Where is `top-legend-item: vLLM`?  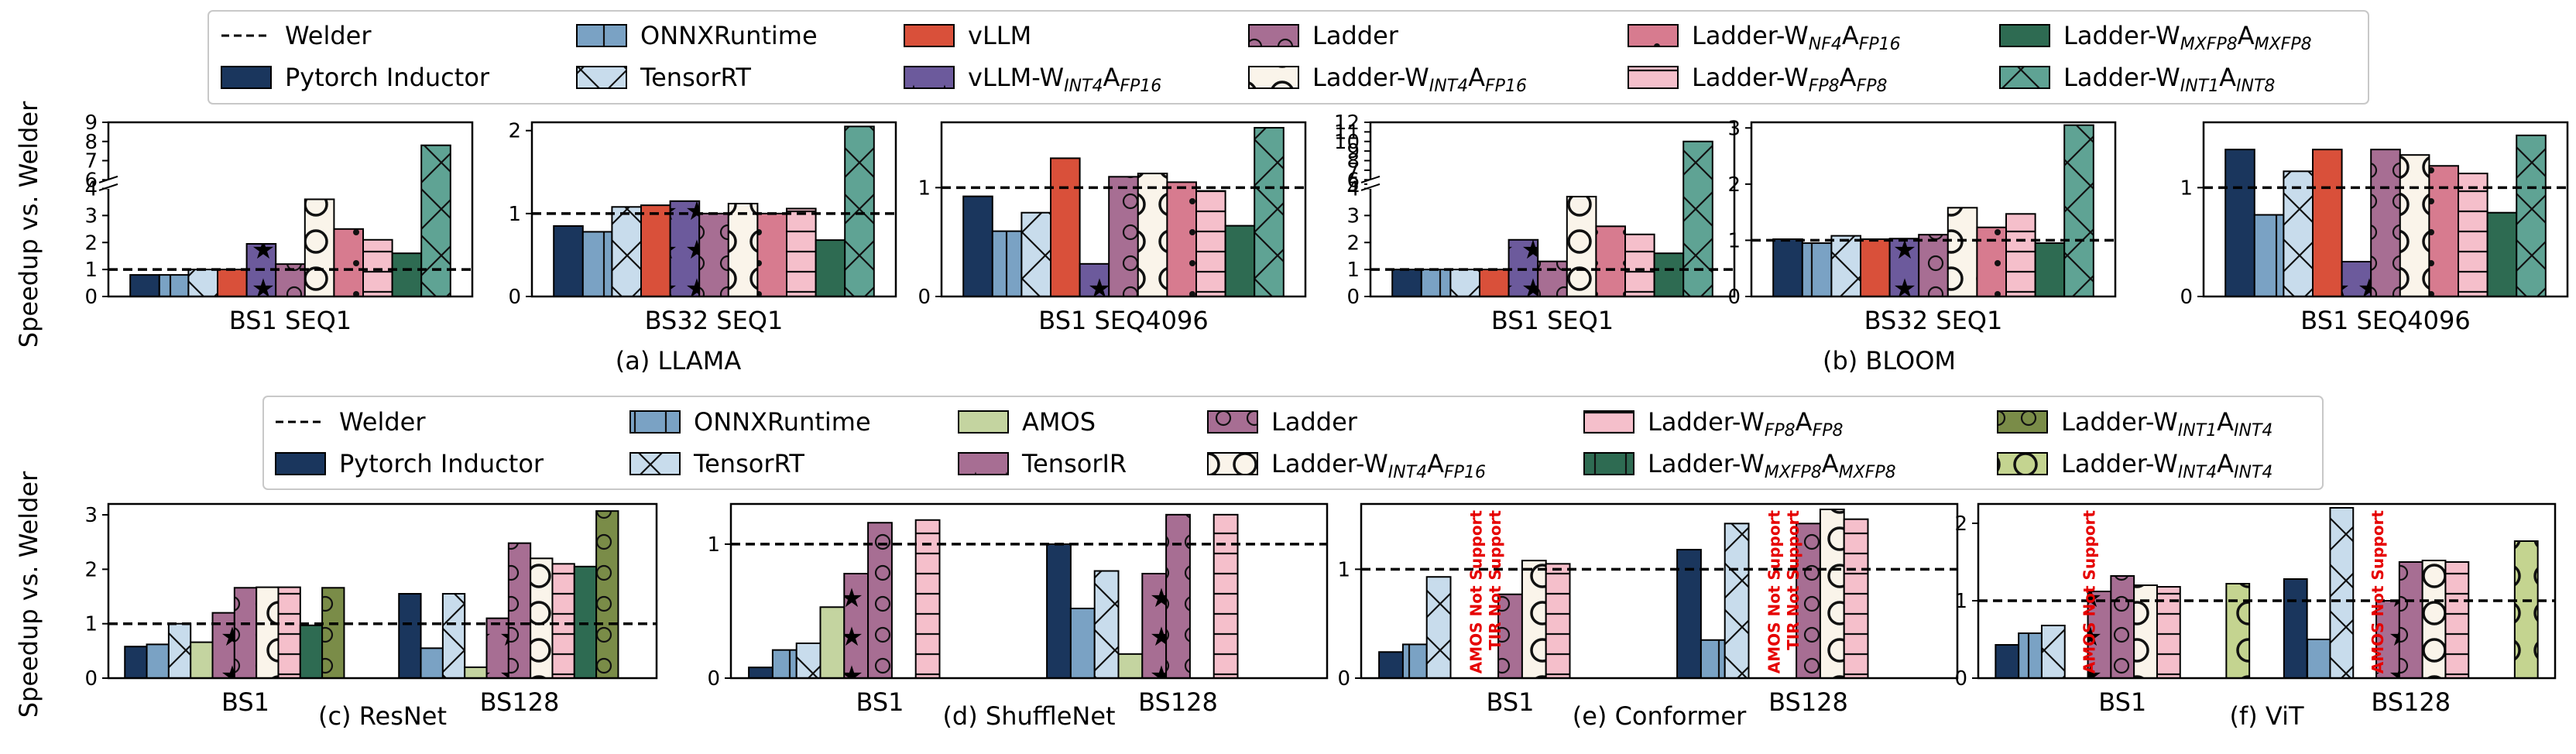 top-legend-item: vLLM is located at coordinates (967, 35).